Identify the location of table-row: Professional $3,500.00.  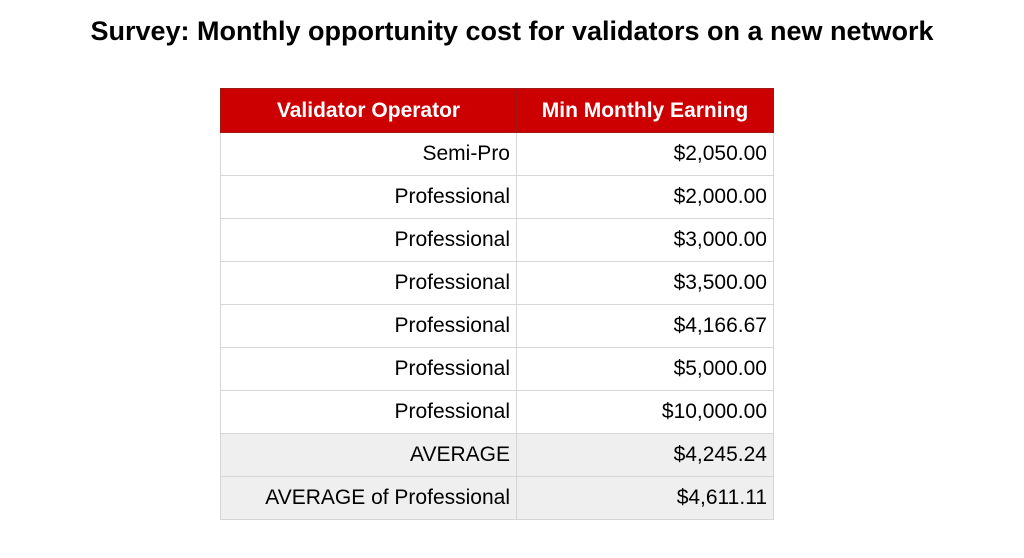
(497, 283).